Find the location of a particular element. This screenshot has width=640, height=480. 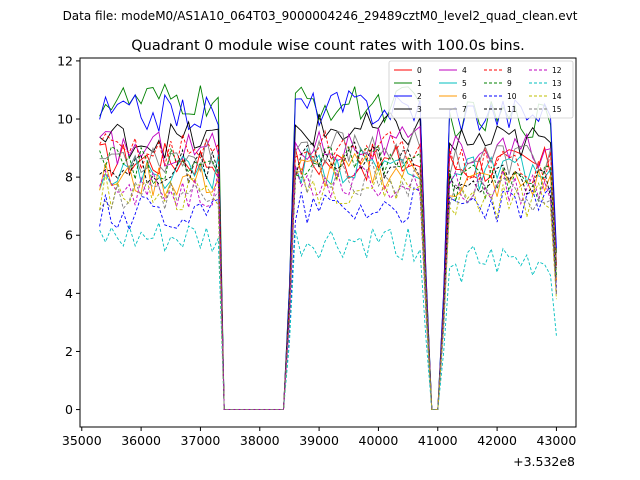

legend-box is located at coordinates (481, 89).